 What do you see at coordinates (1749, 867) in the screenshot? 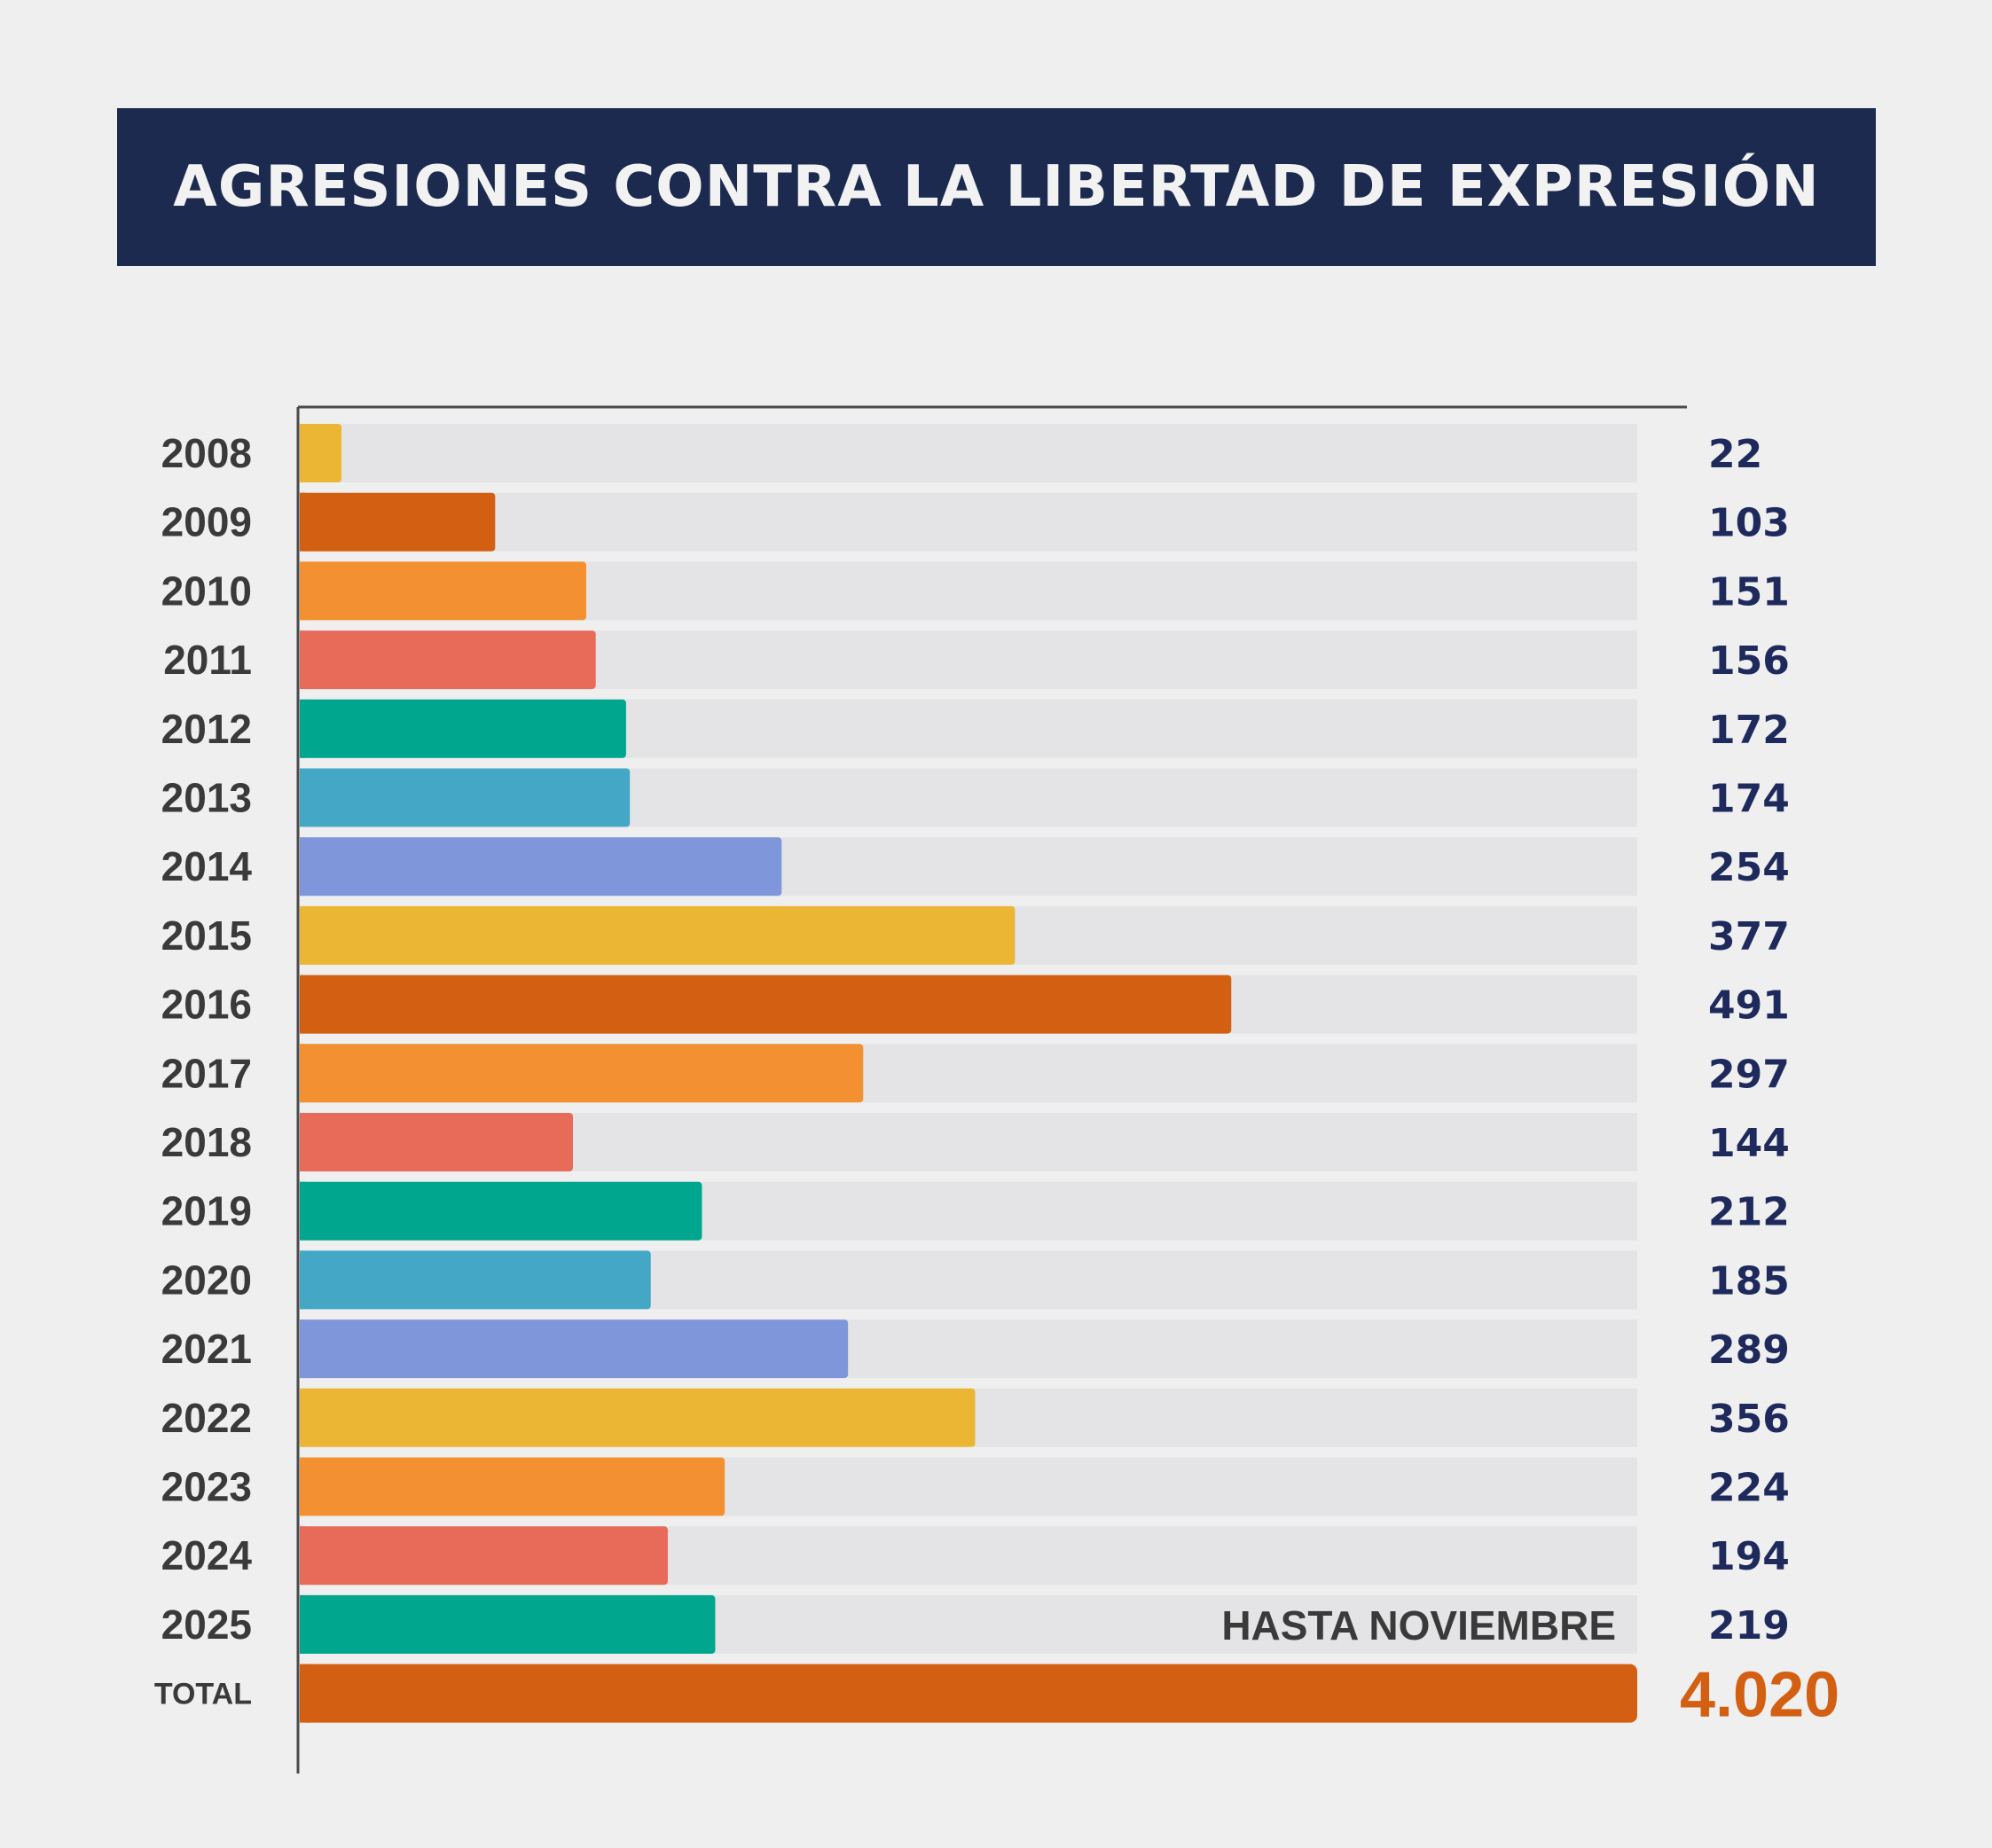
I see `value-label: 254` at bounding box center [1749, 867].